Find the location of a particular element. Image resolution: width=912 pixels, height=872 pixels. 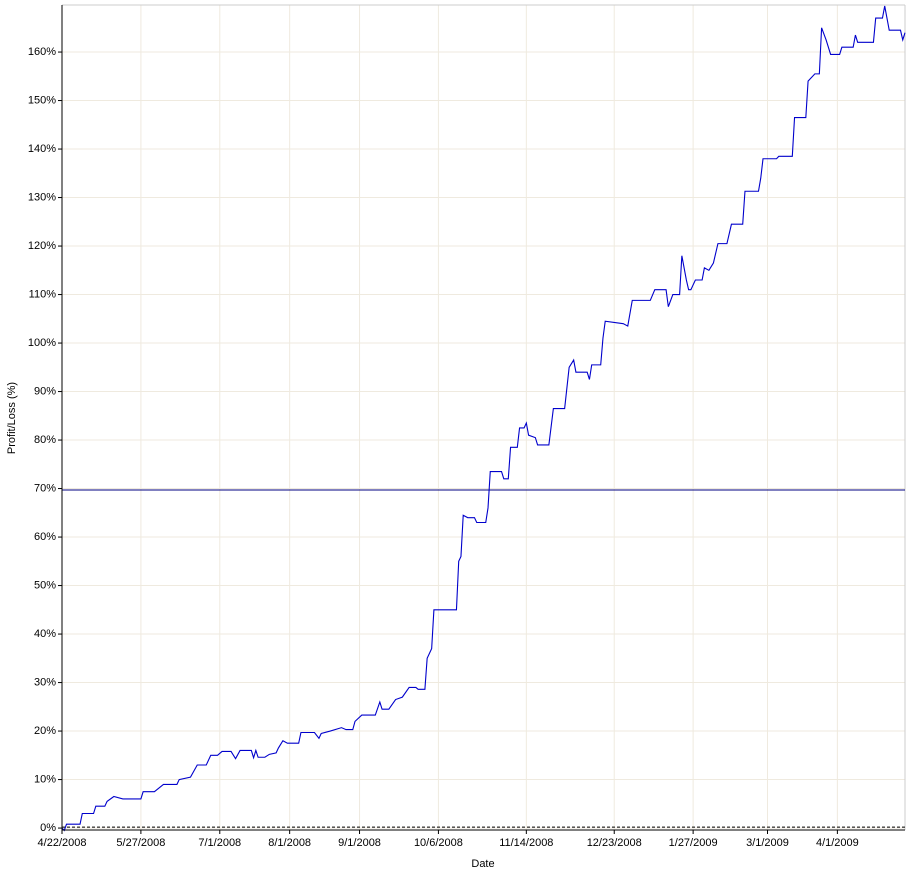

x-tick-label: 8/1/2008 is located at coordinates (289, 843).